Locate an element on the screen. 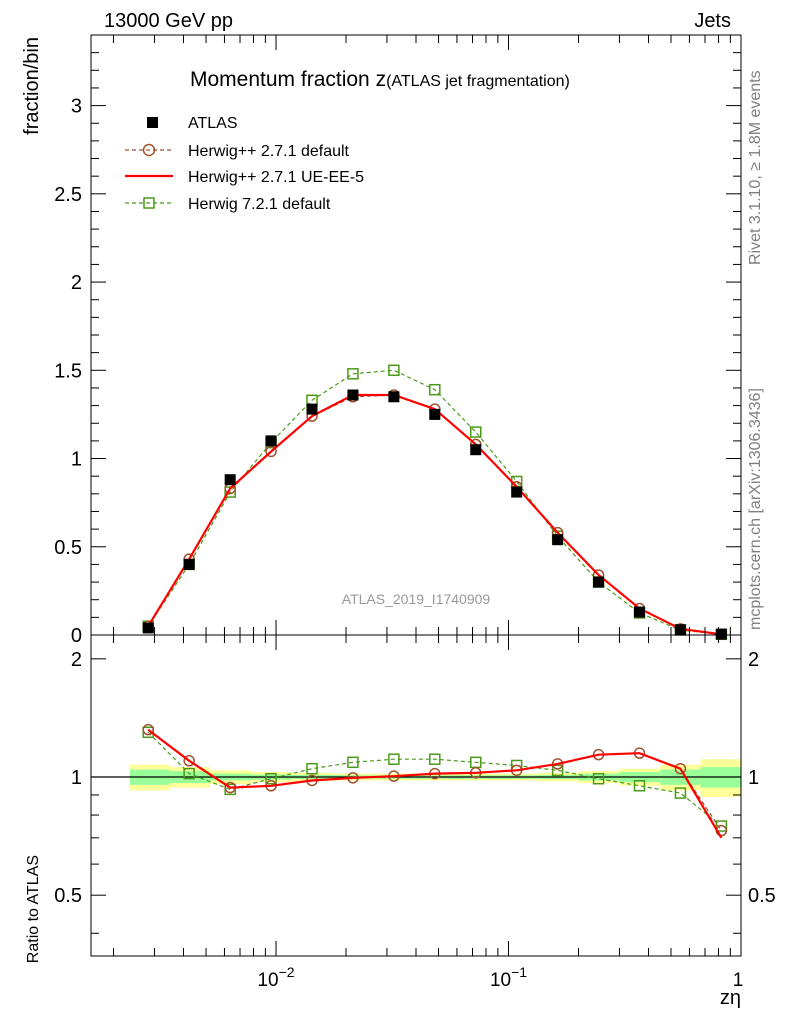  x-tick-label: 1 is located at coordinates (738, 980).